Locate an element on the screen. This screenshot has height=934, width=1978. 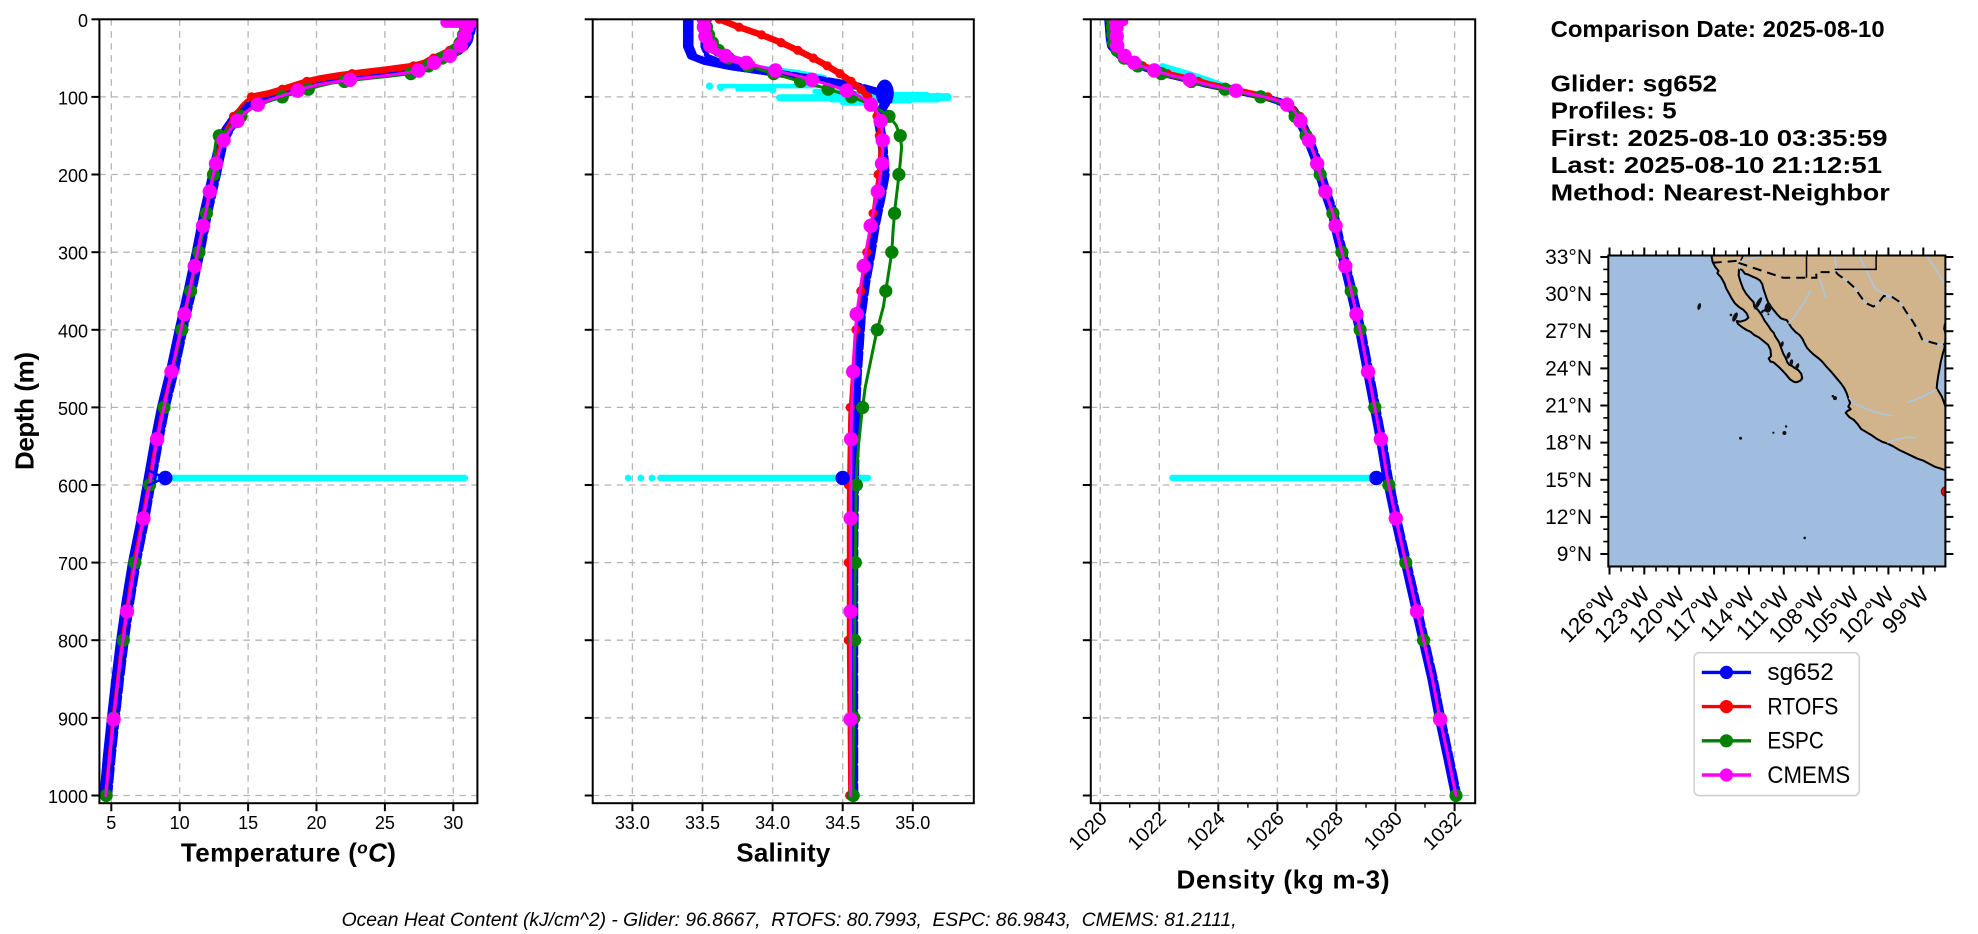
svg-text: 33.0 is located at coordinates (632, 823).